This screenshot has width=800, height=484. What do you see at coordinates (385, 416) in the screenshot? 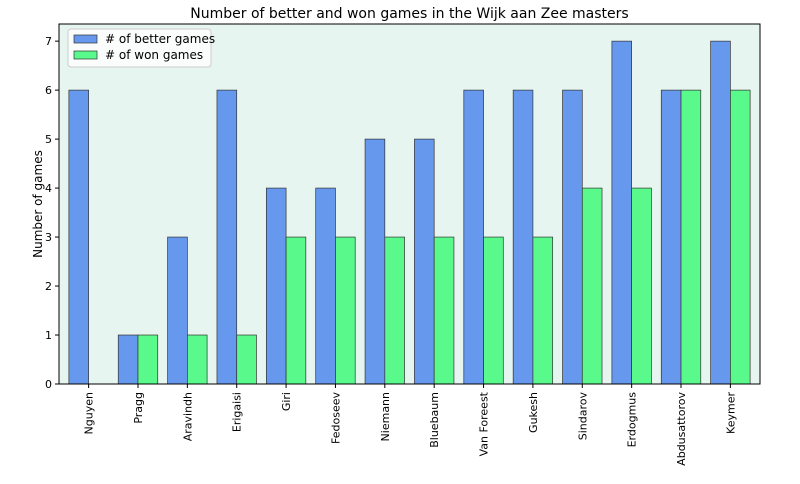
I see `x-tick-label: Niemann` at bounding box center [385, 416].